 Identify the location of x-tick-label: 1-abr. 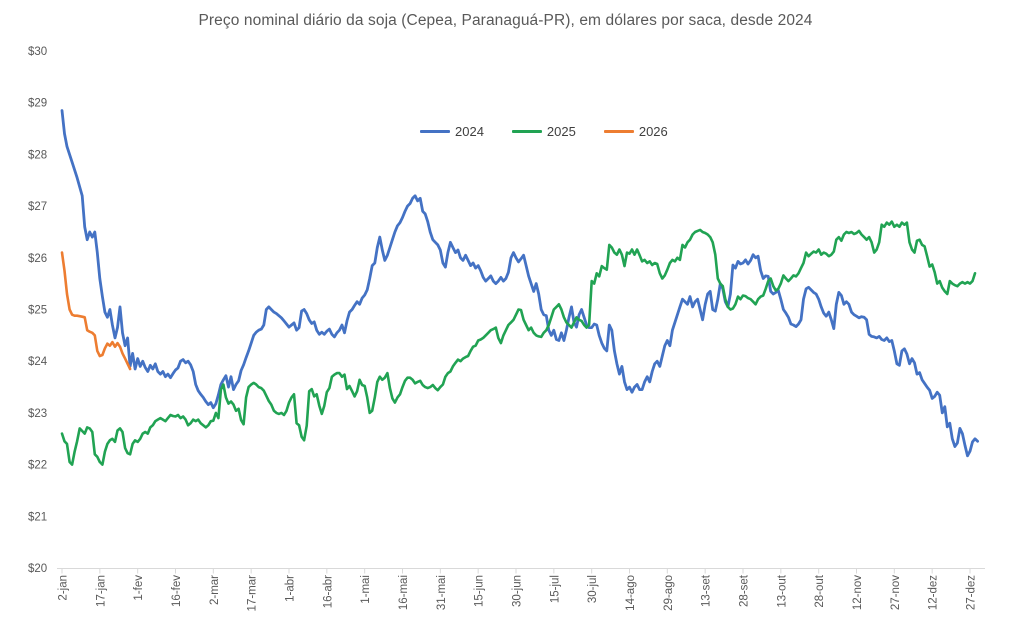
(291, 588).